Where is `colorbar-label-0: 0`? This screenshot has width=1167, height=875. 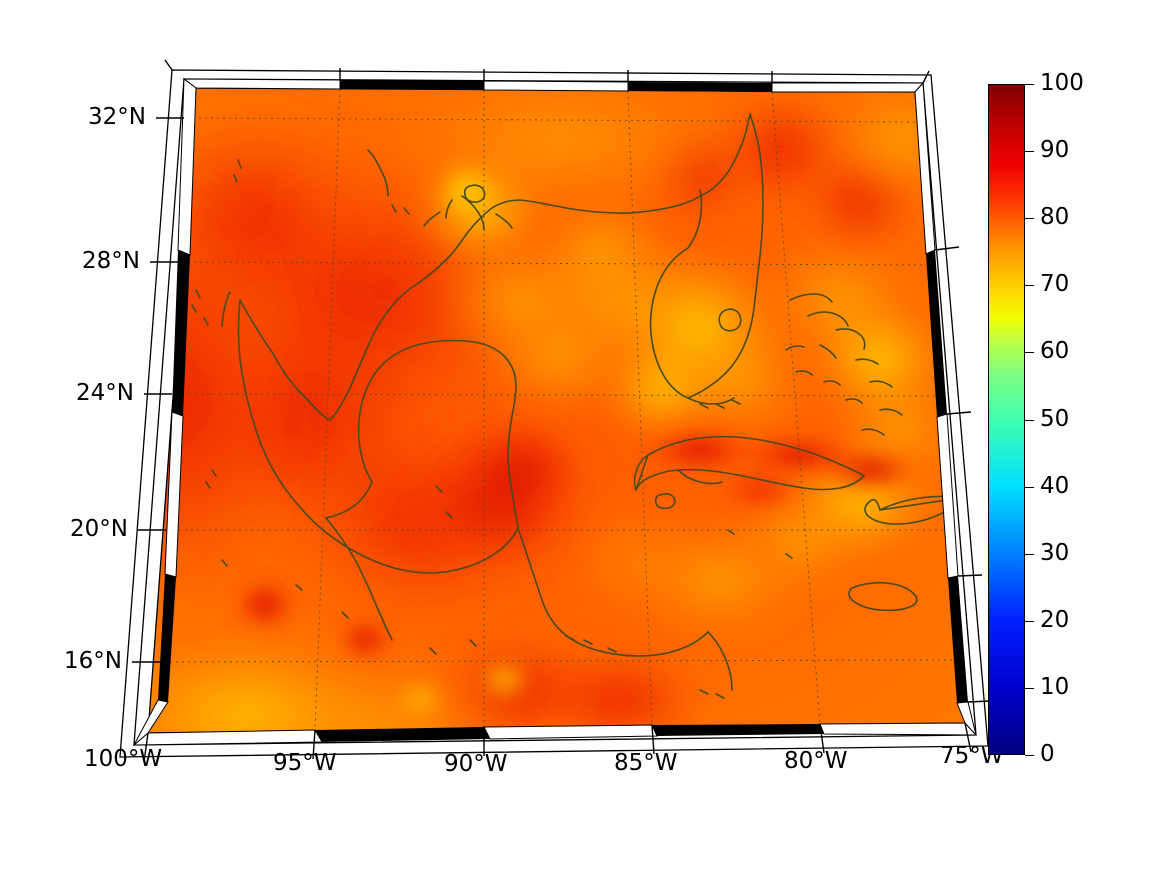 colorbar-label-0: 0 is located at coordinates (1047, 754).